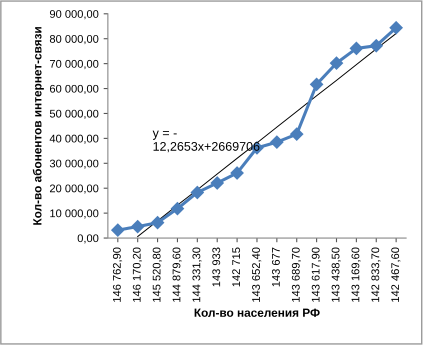 This screenshot has width=423, height=345. What do you see at coordinates (257, 312) in the screenshot?
I see `x-axis-title: Кол-во населения РФ` at bounding box center [257, 312].